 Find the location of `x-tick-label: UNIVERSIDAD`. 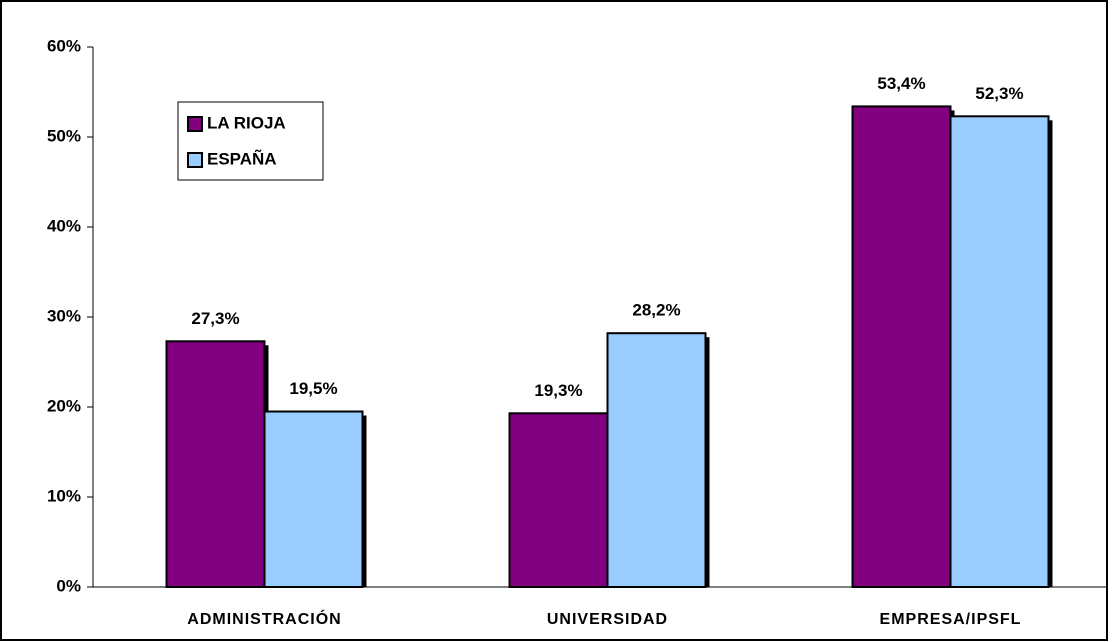

x-tick-label: UNIVERSIDAD is located at coordinates (607, 619).